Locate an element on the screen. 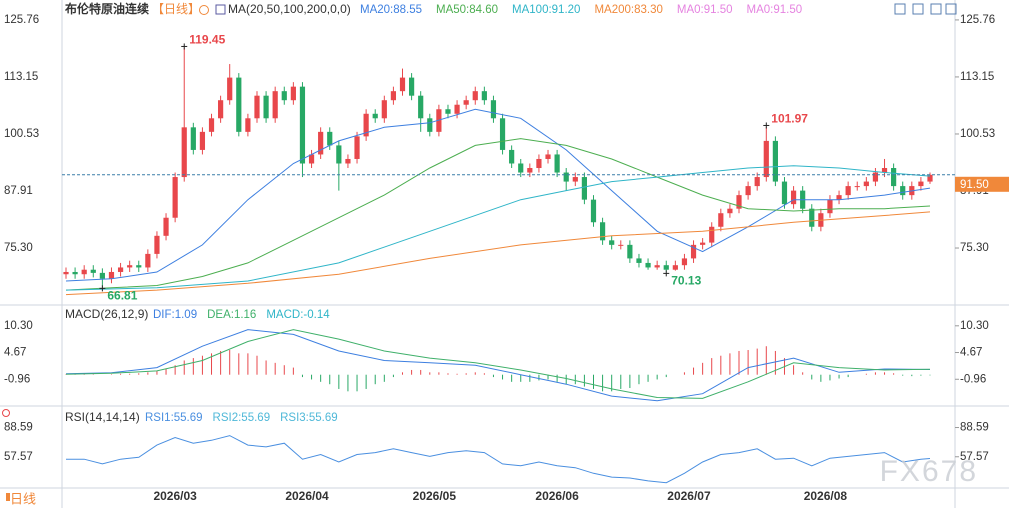 This screenshot has height=508, width=1009. y-tick-label-right: 88.59 is located at coordinates (974, 428).